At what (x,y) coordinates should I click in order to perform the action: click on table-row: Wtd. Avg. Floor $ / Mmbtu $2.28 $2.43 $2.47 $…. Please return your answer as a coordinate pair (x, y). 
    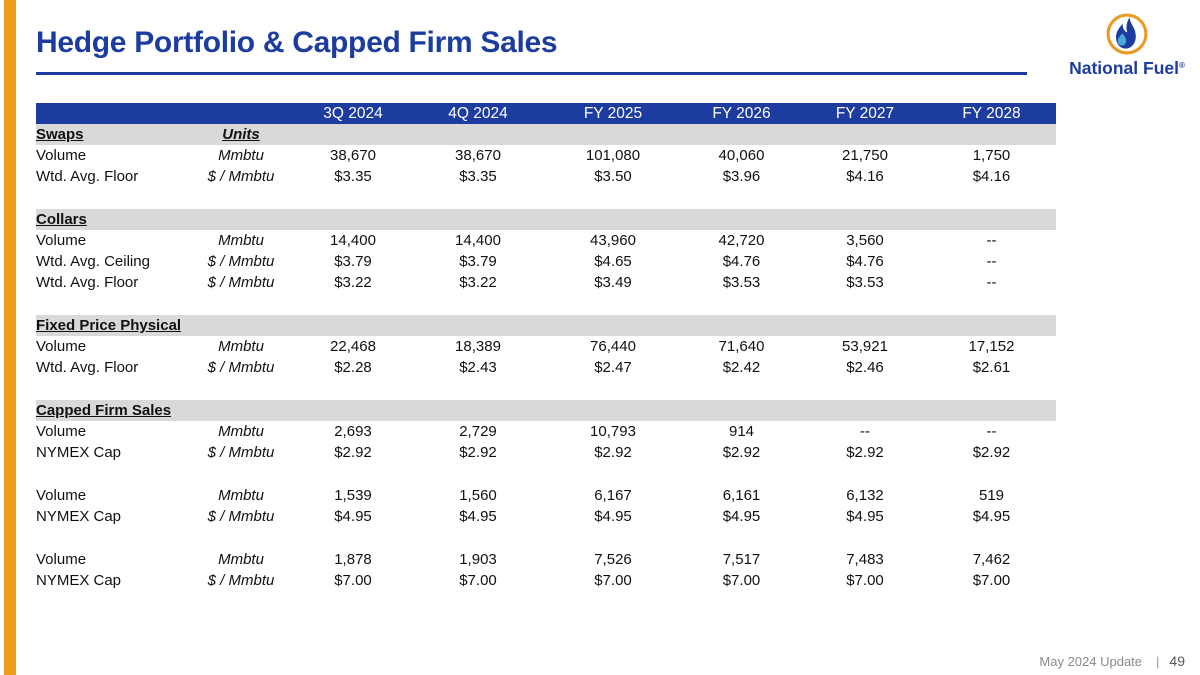
    Looking at the image, I should click on (546, 367).